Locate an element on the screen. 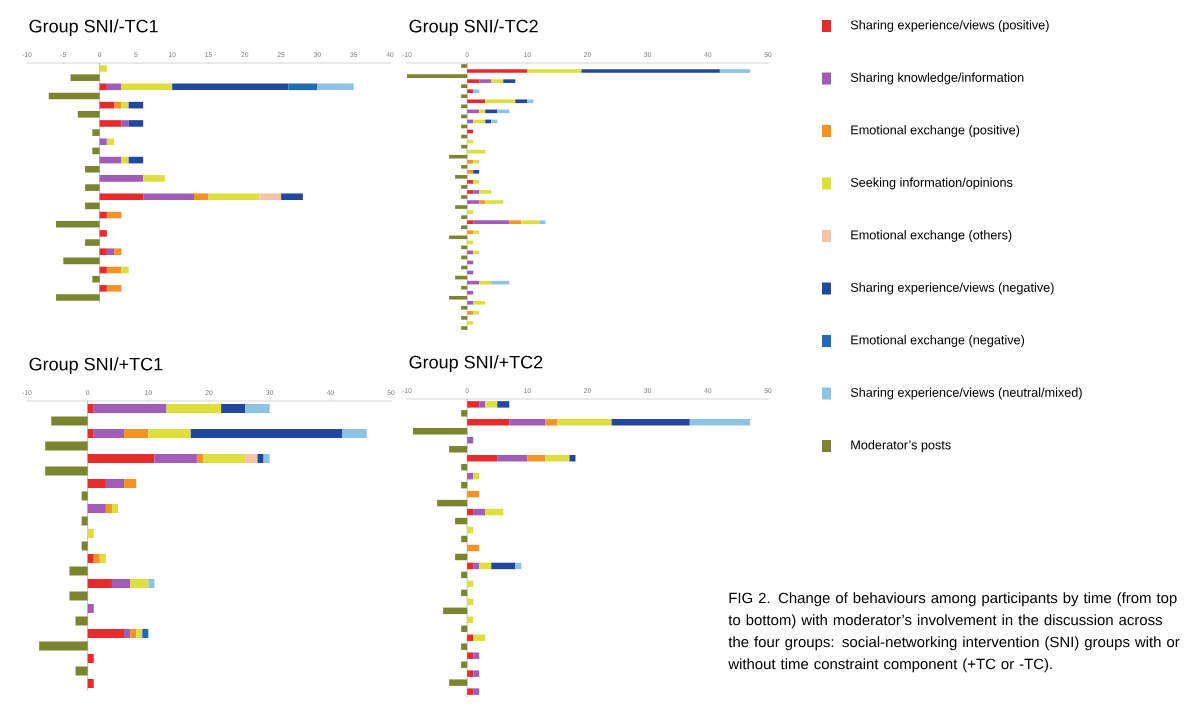 Image resolution: width=1185 pixels, height=706 pixels. legend-label: Moderator’s posts is located at coordinates (901, 446).